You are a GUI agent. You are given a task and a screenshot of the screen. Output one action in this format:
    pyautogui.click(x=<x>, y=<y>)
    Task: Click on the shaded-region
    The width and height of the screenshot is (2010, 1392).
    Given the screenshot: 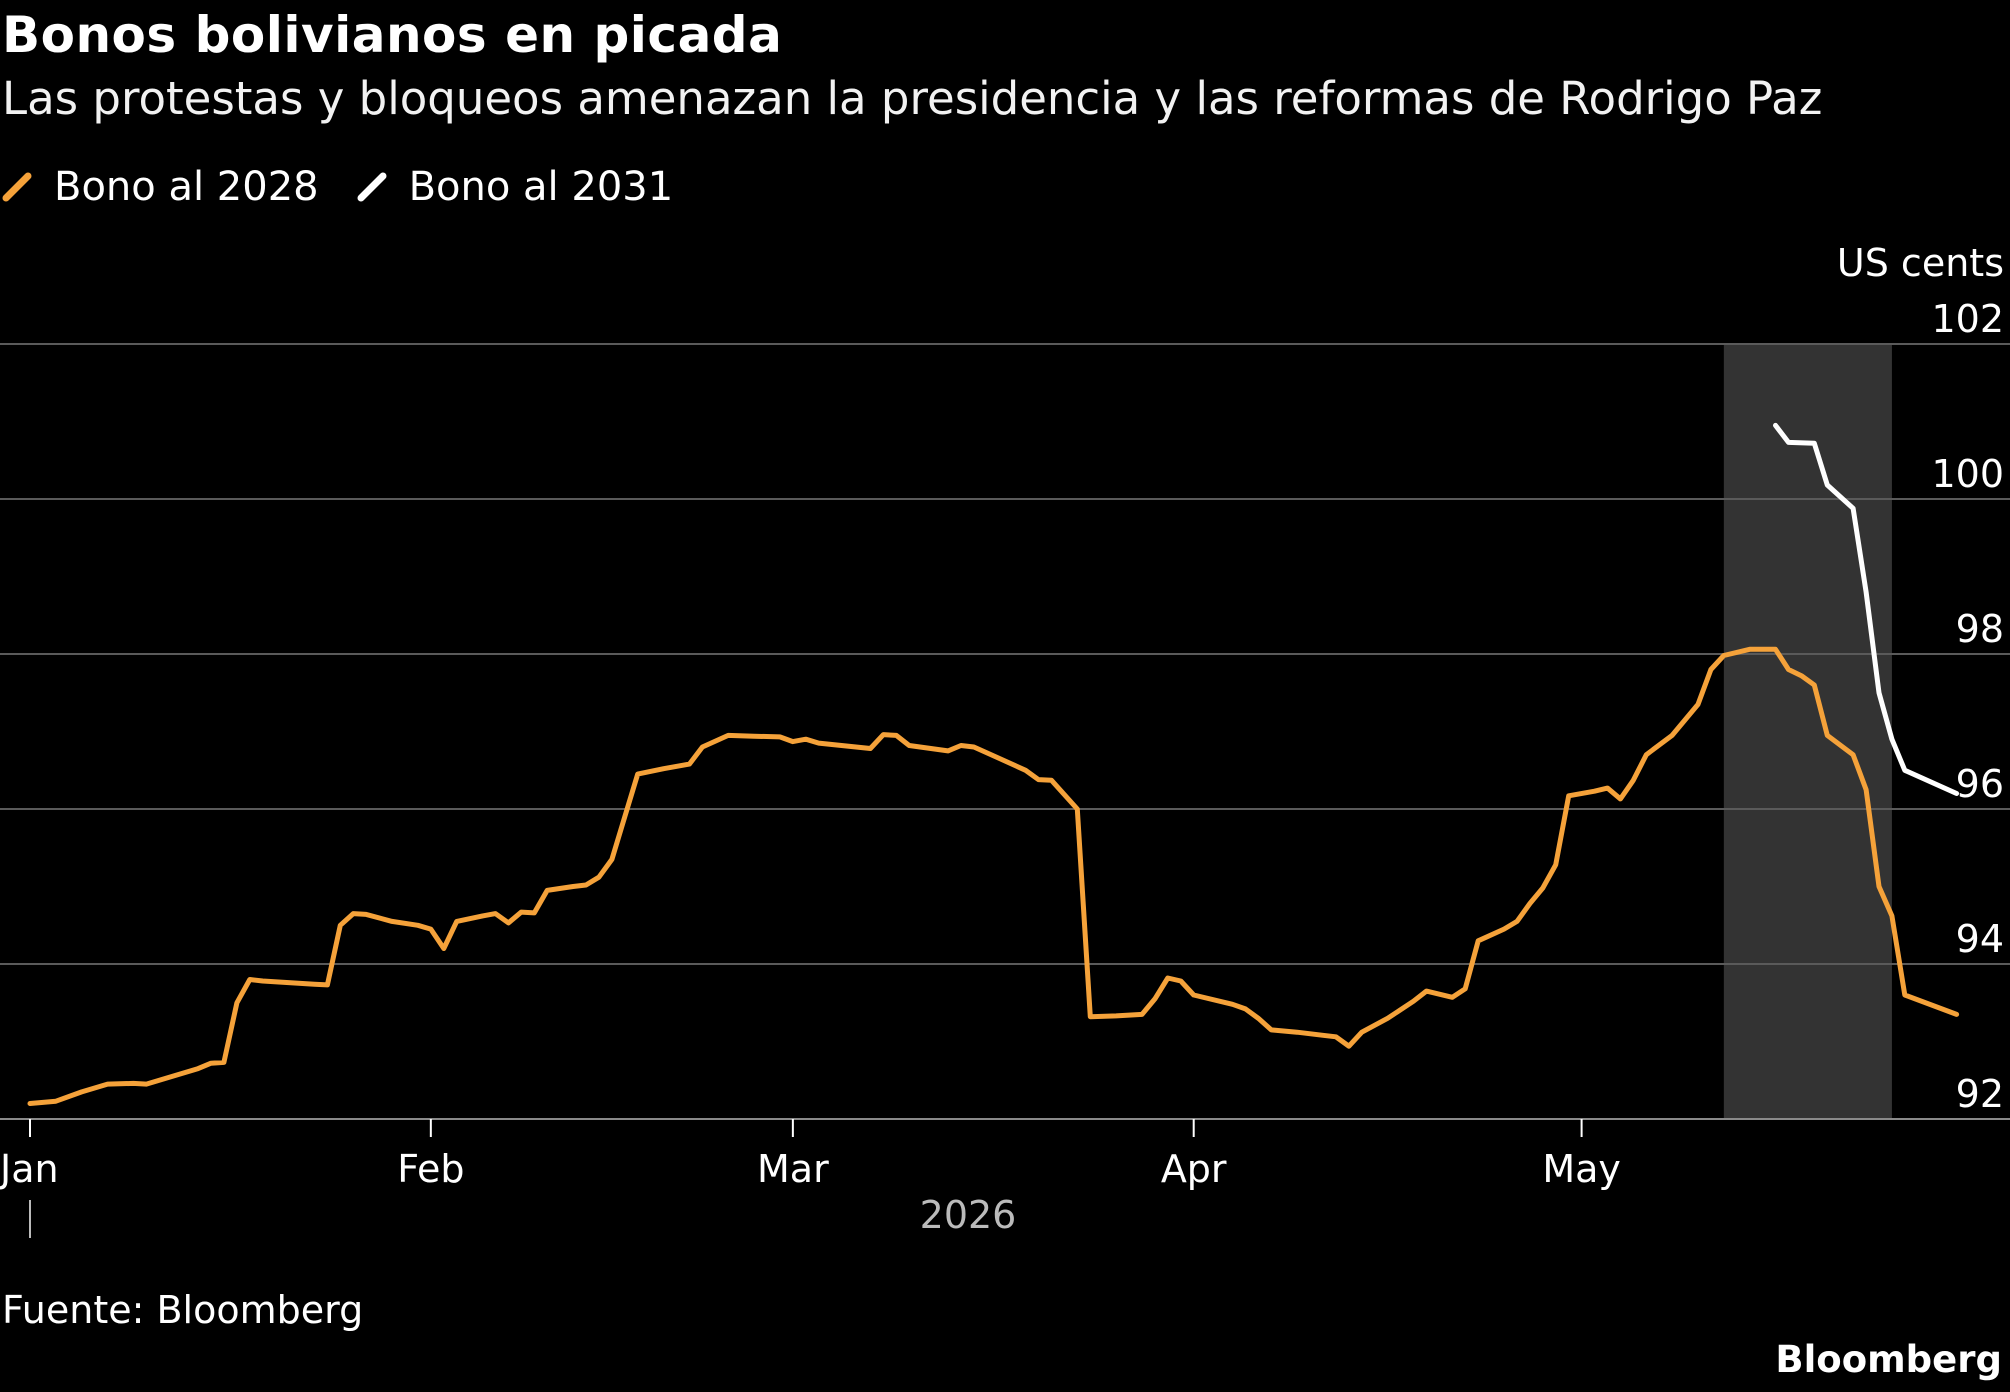 What is the action you would take?
    pyautogui.click(x=1807, y=731)
    